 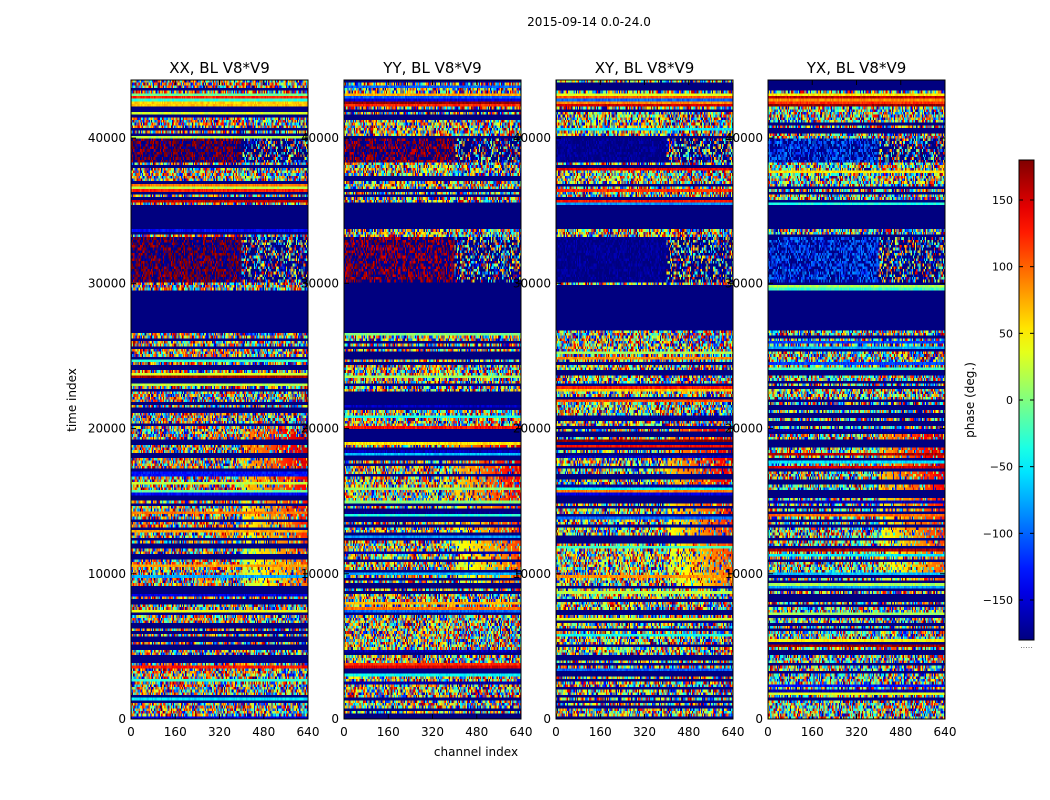 I want to click on colorbar-tick-label: 150, so click(x=1002, y=200).